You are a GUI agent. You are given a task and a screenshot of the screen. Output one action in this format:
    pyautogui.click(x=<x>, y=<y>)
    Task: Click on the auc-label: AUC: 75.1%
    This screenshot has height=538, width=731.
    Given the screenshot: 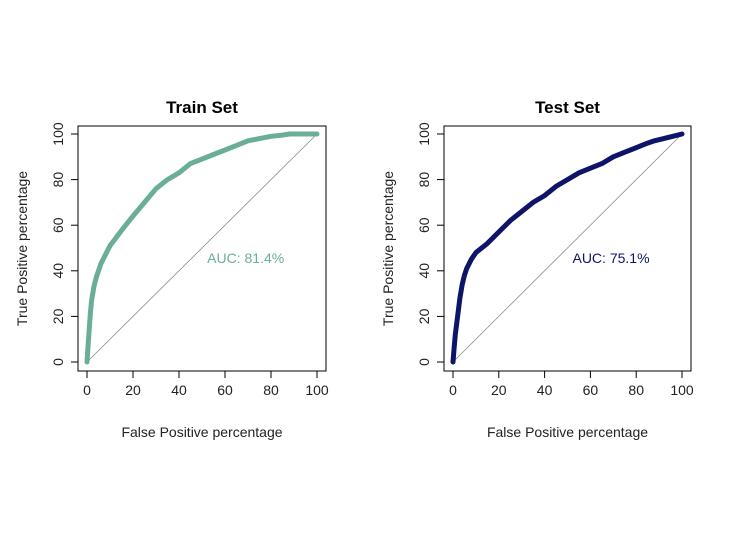 What is the action you would take?
    pyautogui.click(x=610, y=258)
    